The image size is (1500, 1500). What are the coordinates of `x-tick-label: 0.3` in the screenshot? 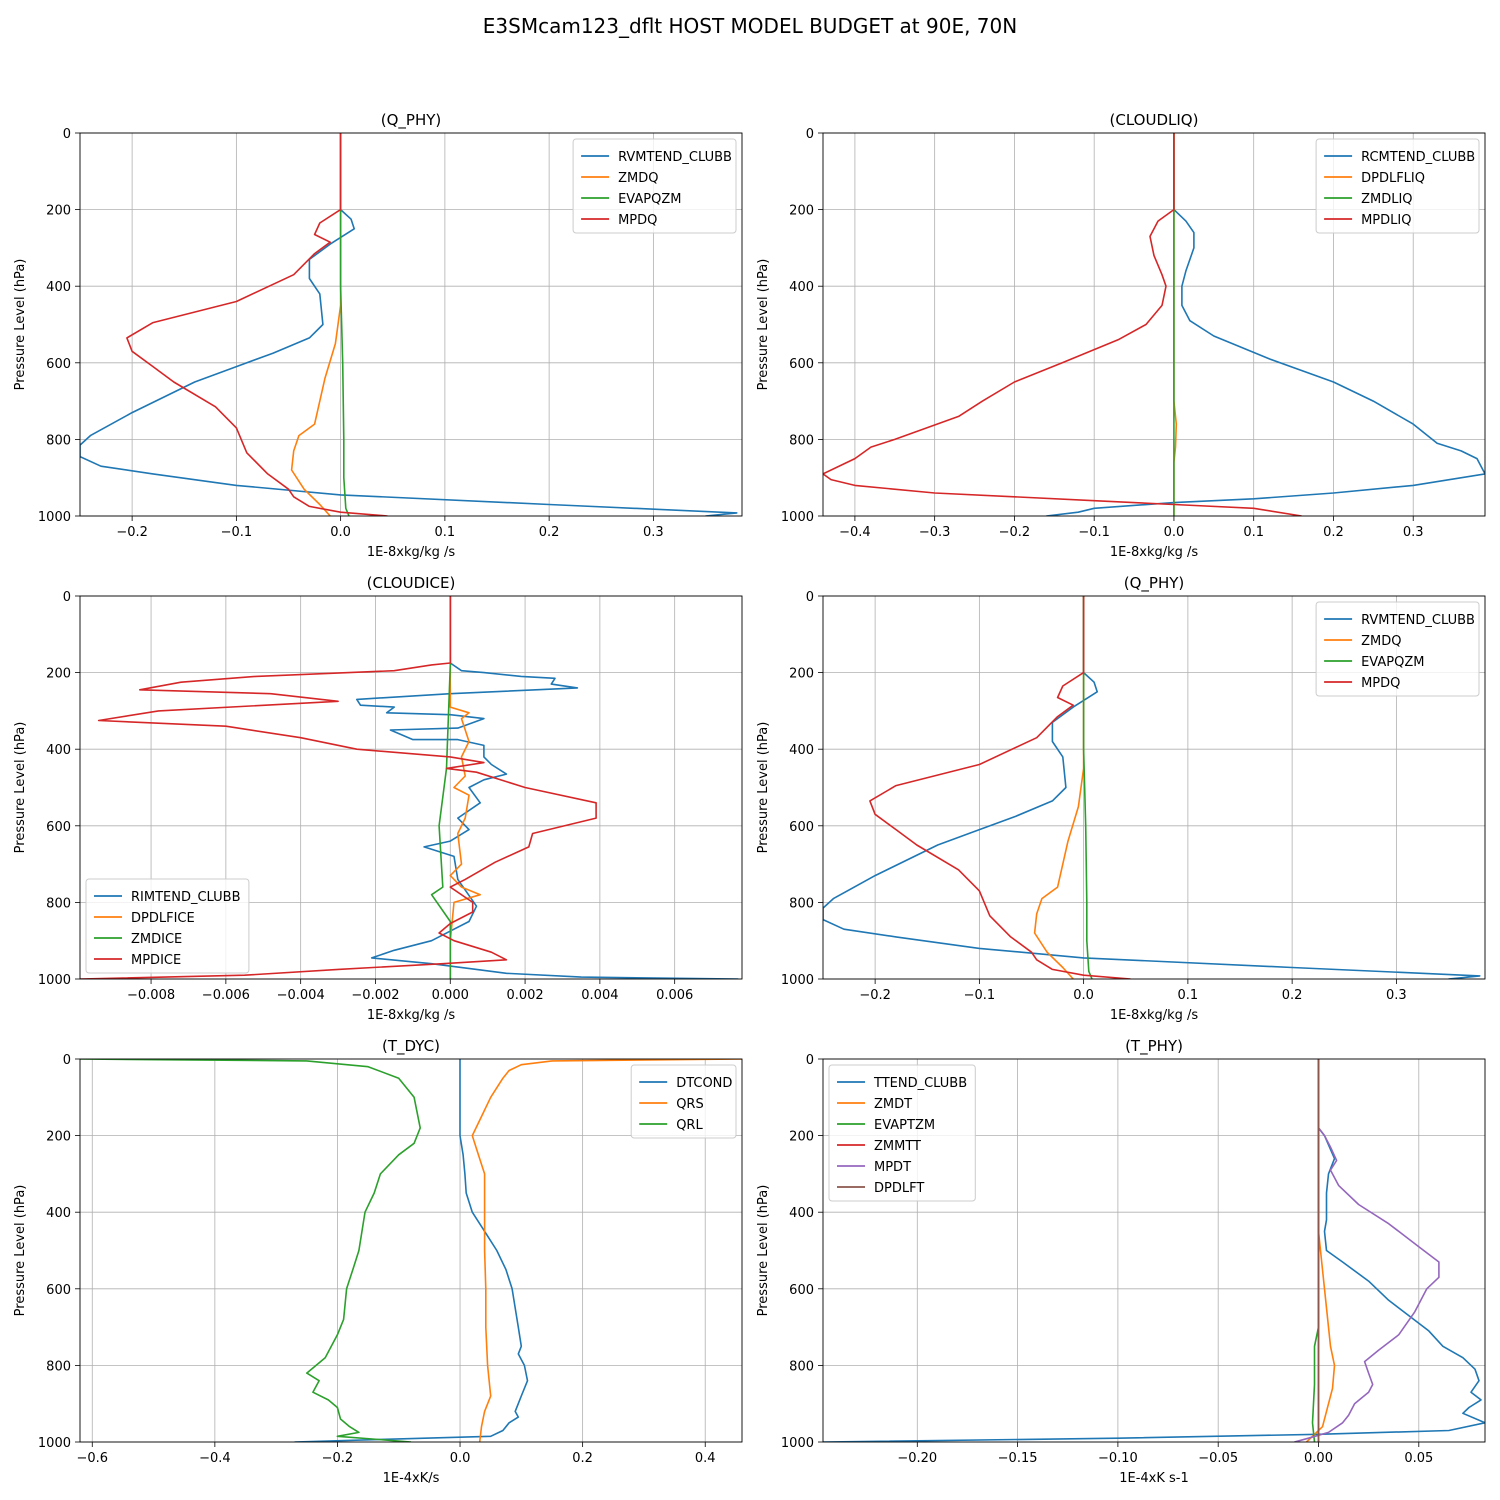 It's located at (1396, 995).